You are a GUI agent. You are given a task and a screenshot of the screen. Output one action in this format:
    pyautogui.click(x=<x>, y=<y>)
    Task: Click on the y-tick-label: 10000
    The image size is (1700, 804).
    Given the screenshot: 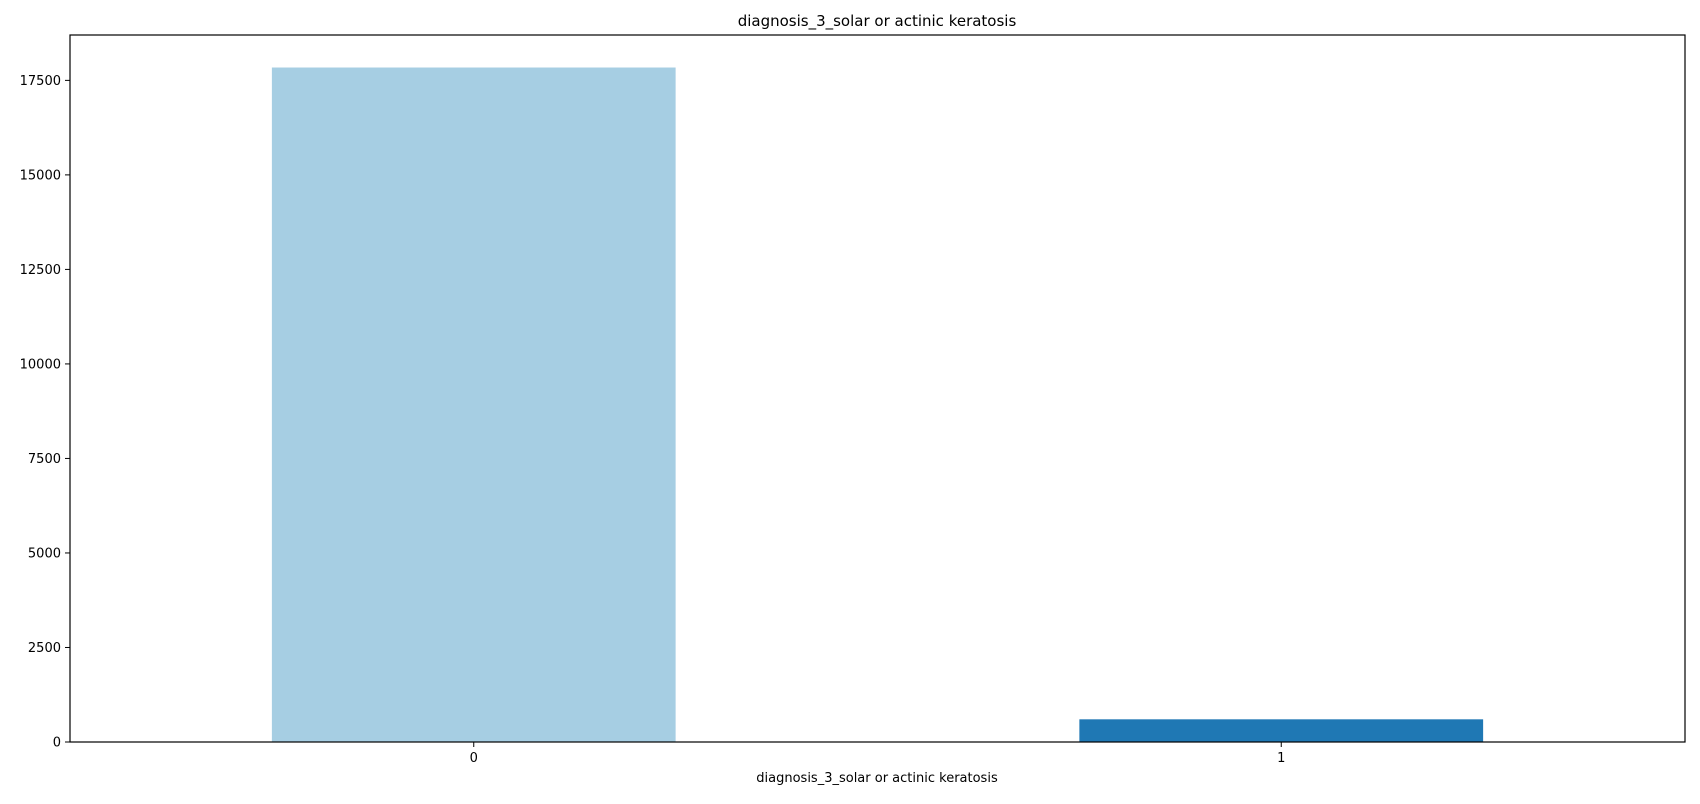 What is the action you would take?
    pyautogui.click(x=40, y=364)
    